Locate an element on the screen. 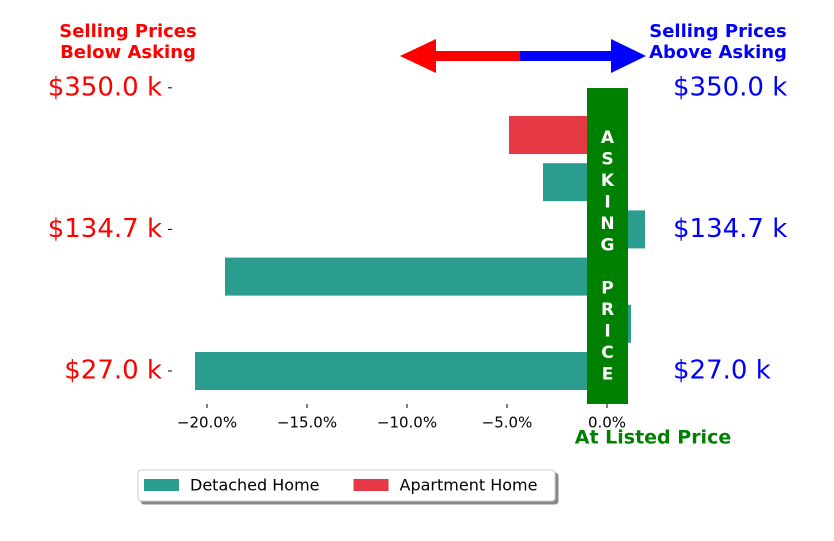 This screenshot has height=541, width=834. y2-tick-label: $27.0 k is located at coordinates (722, 371).